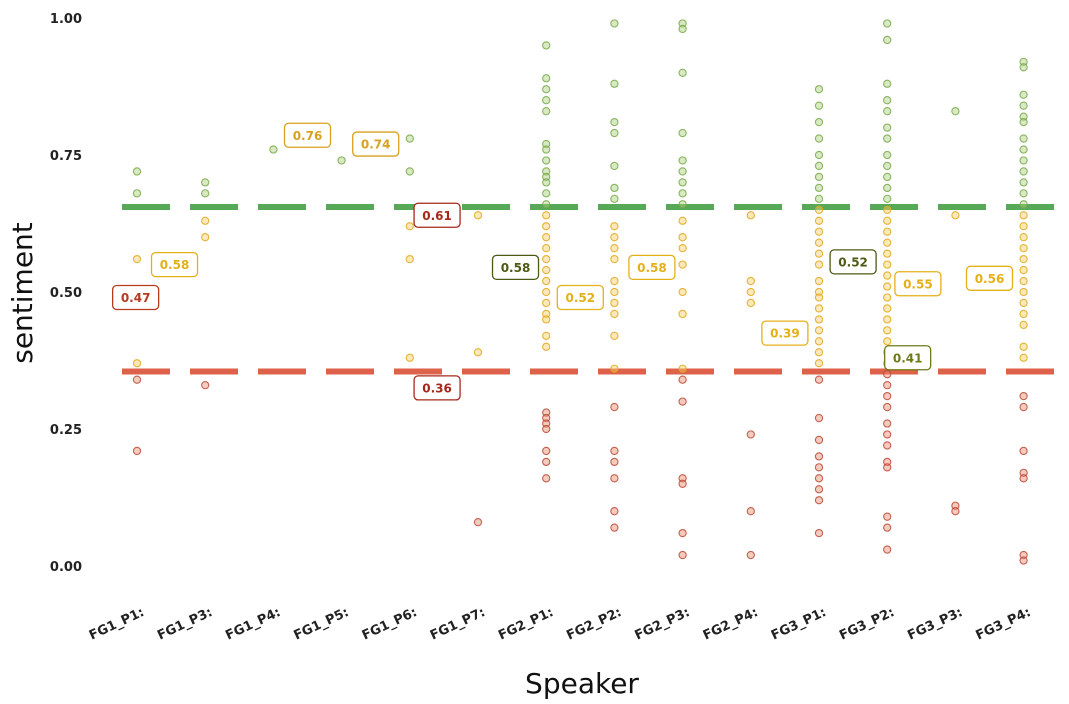  I want to click on mean-label-text: 0.41, so click(908, 358).